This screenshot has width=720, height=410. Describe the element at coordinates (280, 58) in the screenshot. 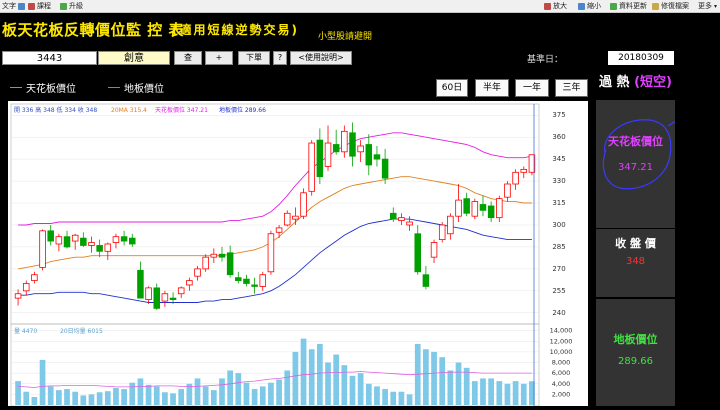

I see `help-button: ?` at that location.